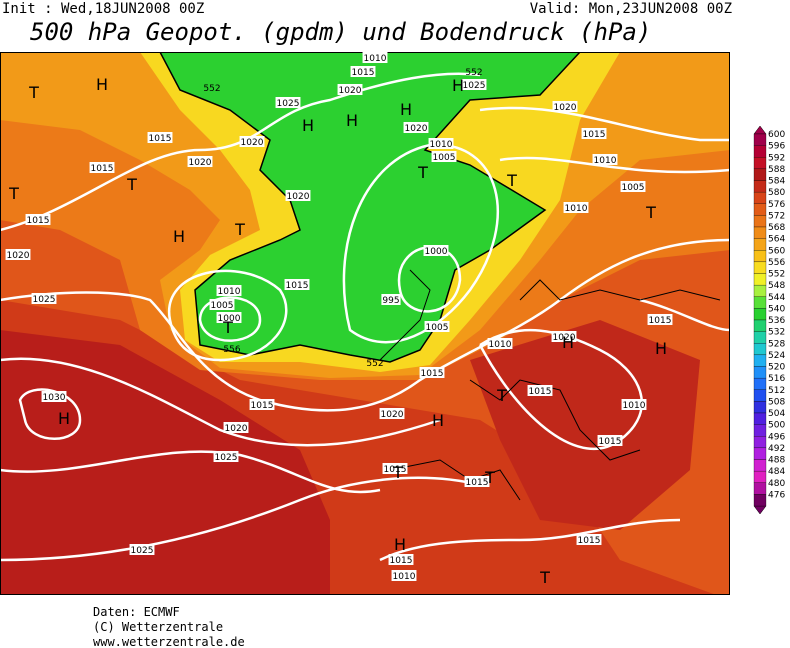 Image resolution: width=790 pixels, height=648 pixels. Describe the element at coordinates (776, 286) in the screenshot. I see `colorbar-label: 548` at that location.